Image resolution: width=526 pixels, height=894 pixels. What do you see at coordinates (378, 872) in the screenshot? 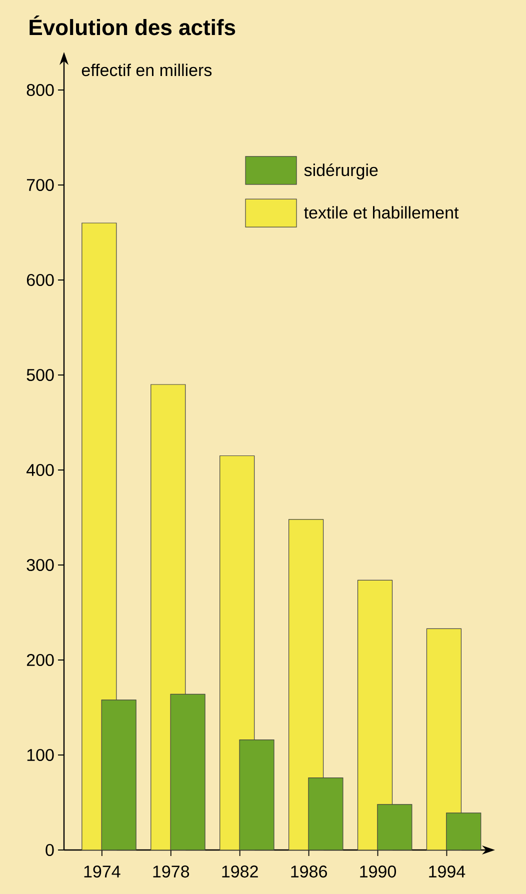
I see `x-tick-label: 1990` at bounding box center [378, 872].